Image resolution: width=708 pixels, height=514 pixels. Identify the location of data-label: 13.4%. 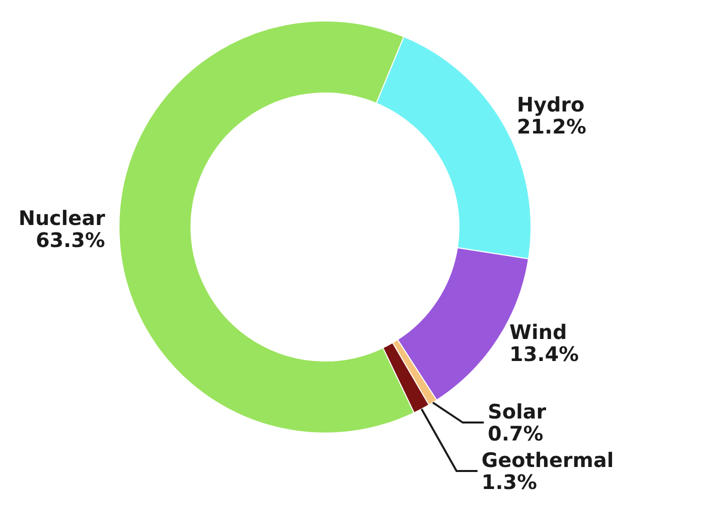
(544, 354).